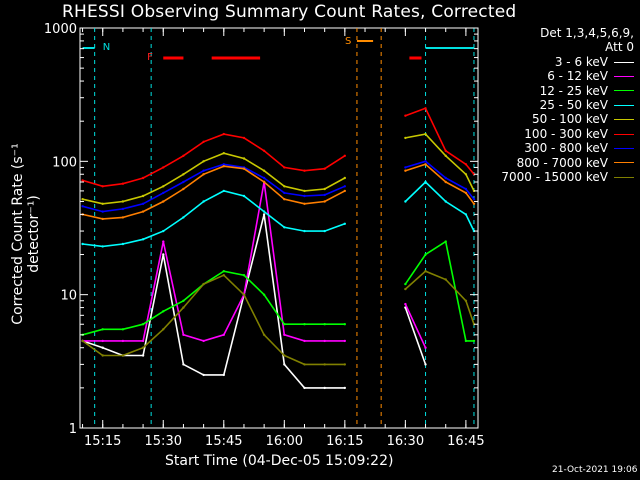  What do you see at coordinates (581, 61) in the screenshot?
I see `legend-label: 3 - 6 keV` at bounding box center [581, 61].